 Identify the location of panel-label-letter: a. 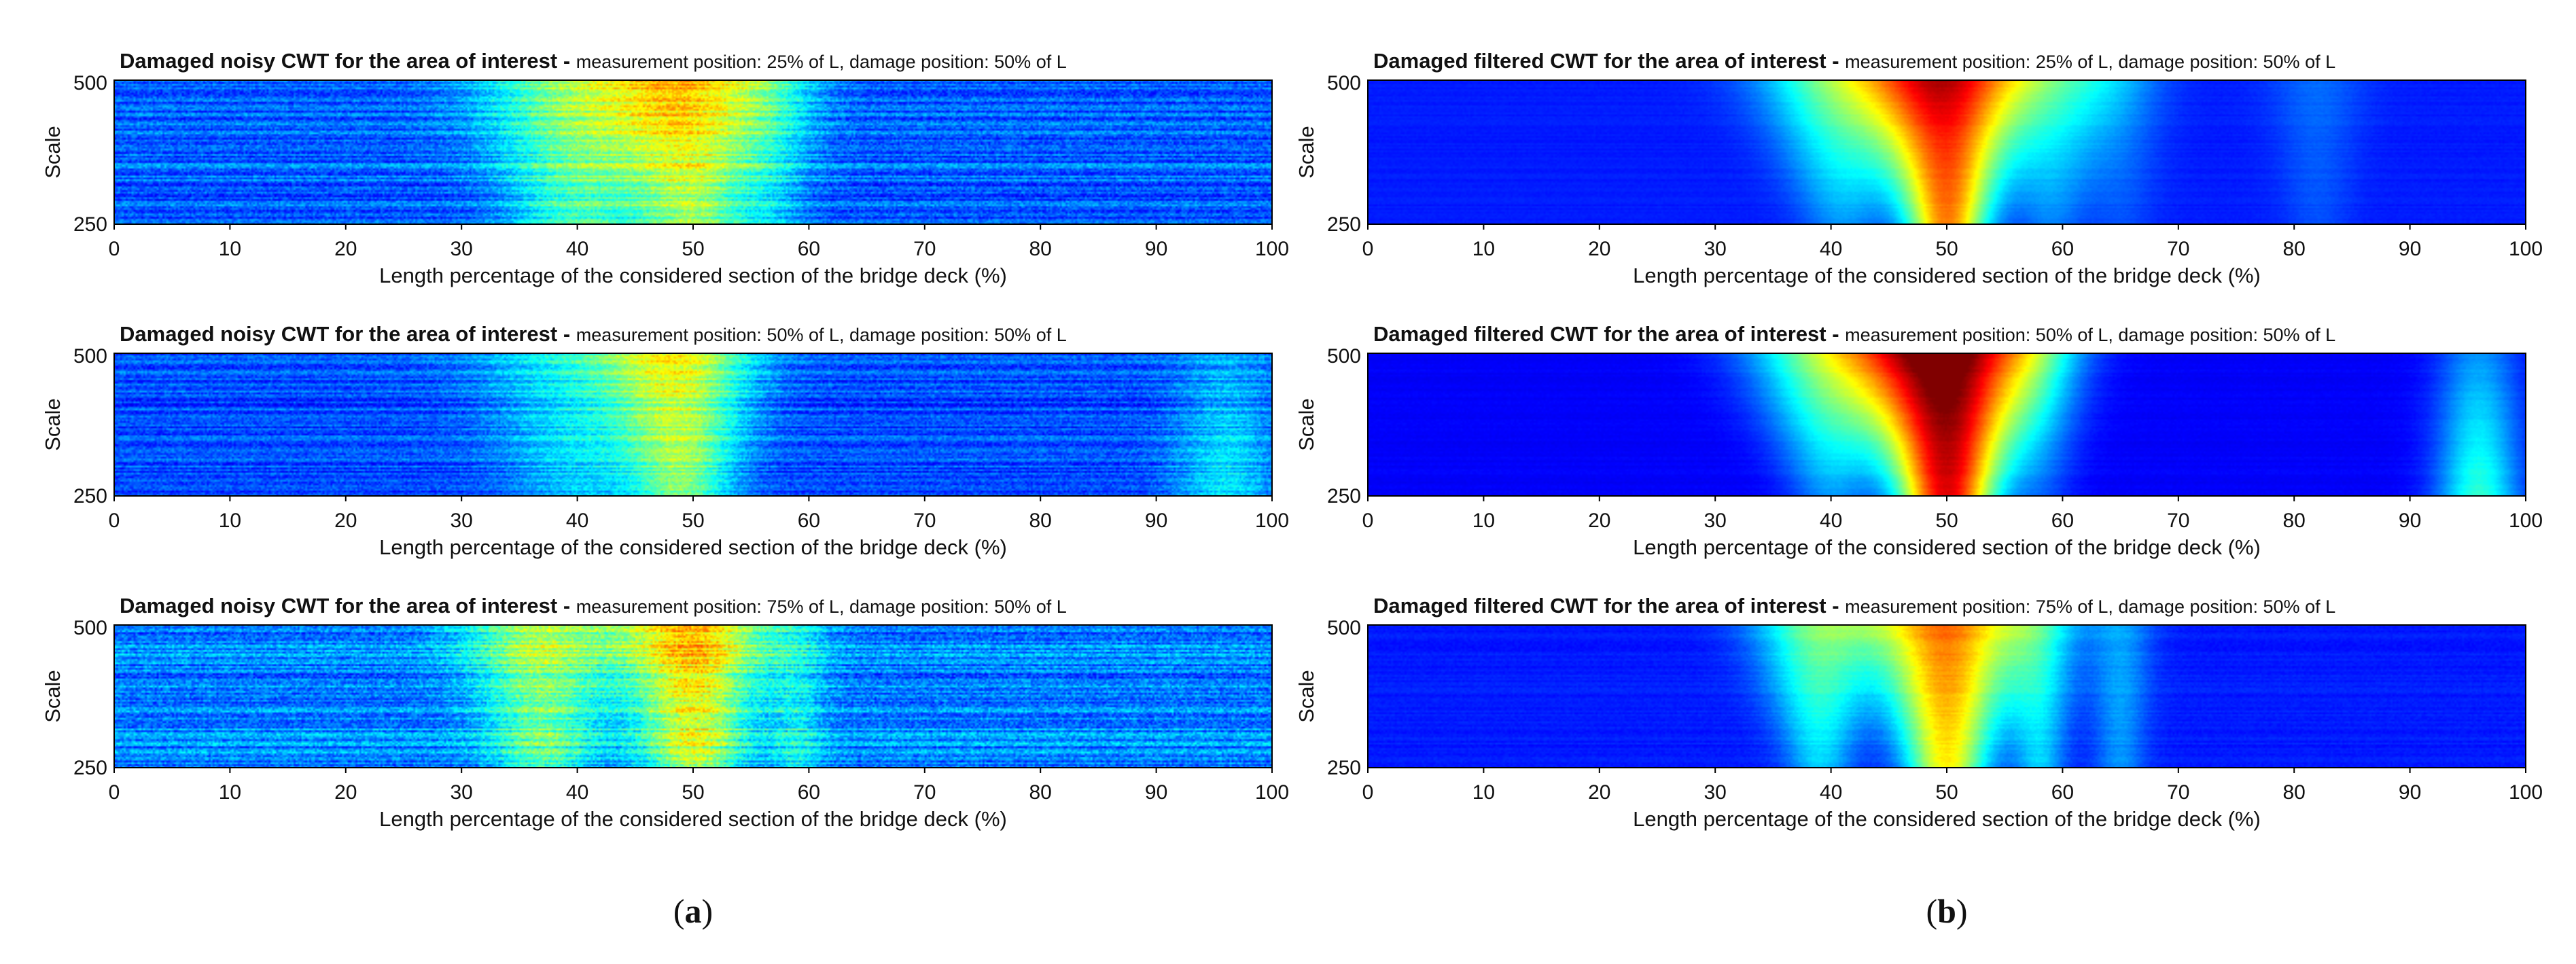
(693, 911).